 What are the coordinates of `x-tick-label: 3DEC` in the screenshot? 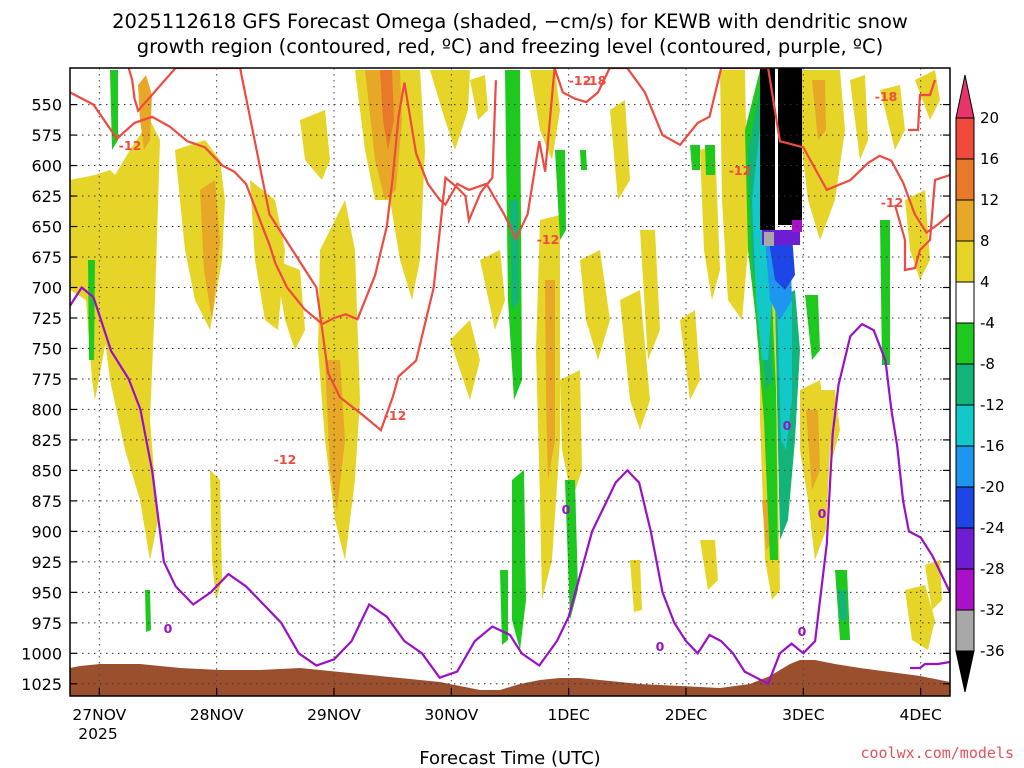 It's located at (803, 715).